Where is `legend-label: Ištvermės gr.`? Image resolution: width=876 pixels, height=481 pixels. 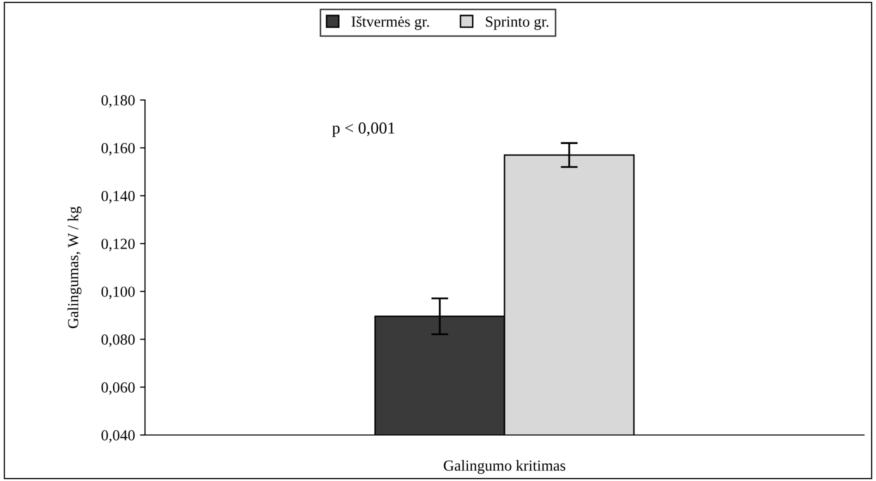 legend-label: Ištvermės gr. is located at coordinates (390, 23).